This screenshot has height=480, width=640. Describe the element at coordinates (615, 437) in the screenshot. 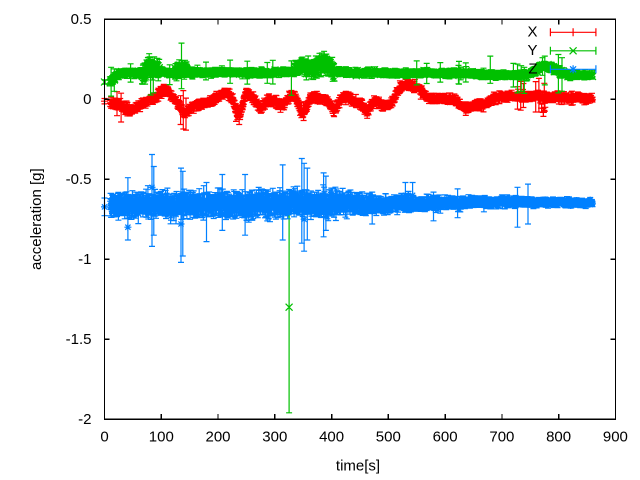

I see `svg-text: 900` at that location.